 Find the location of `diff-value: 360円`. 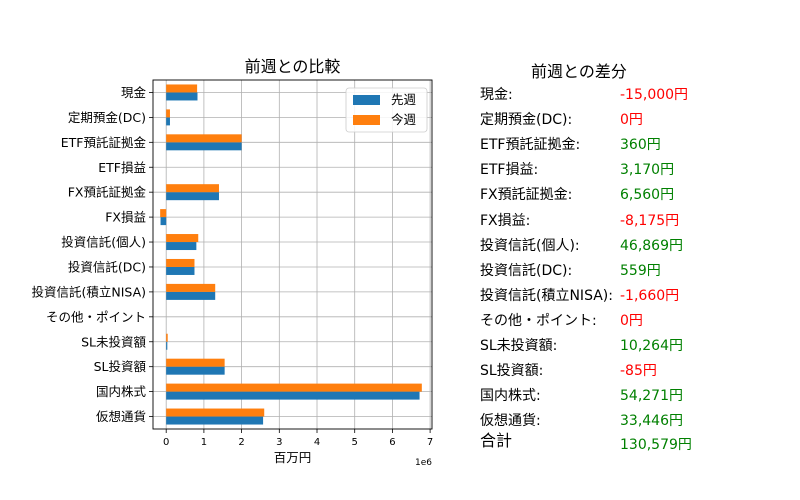

diff-value: 360円 is located at coordinates (640, 145).